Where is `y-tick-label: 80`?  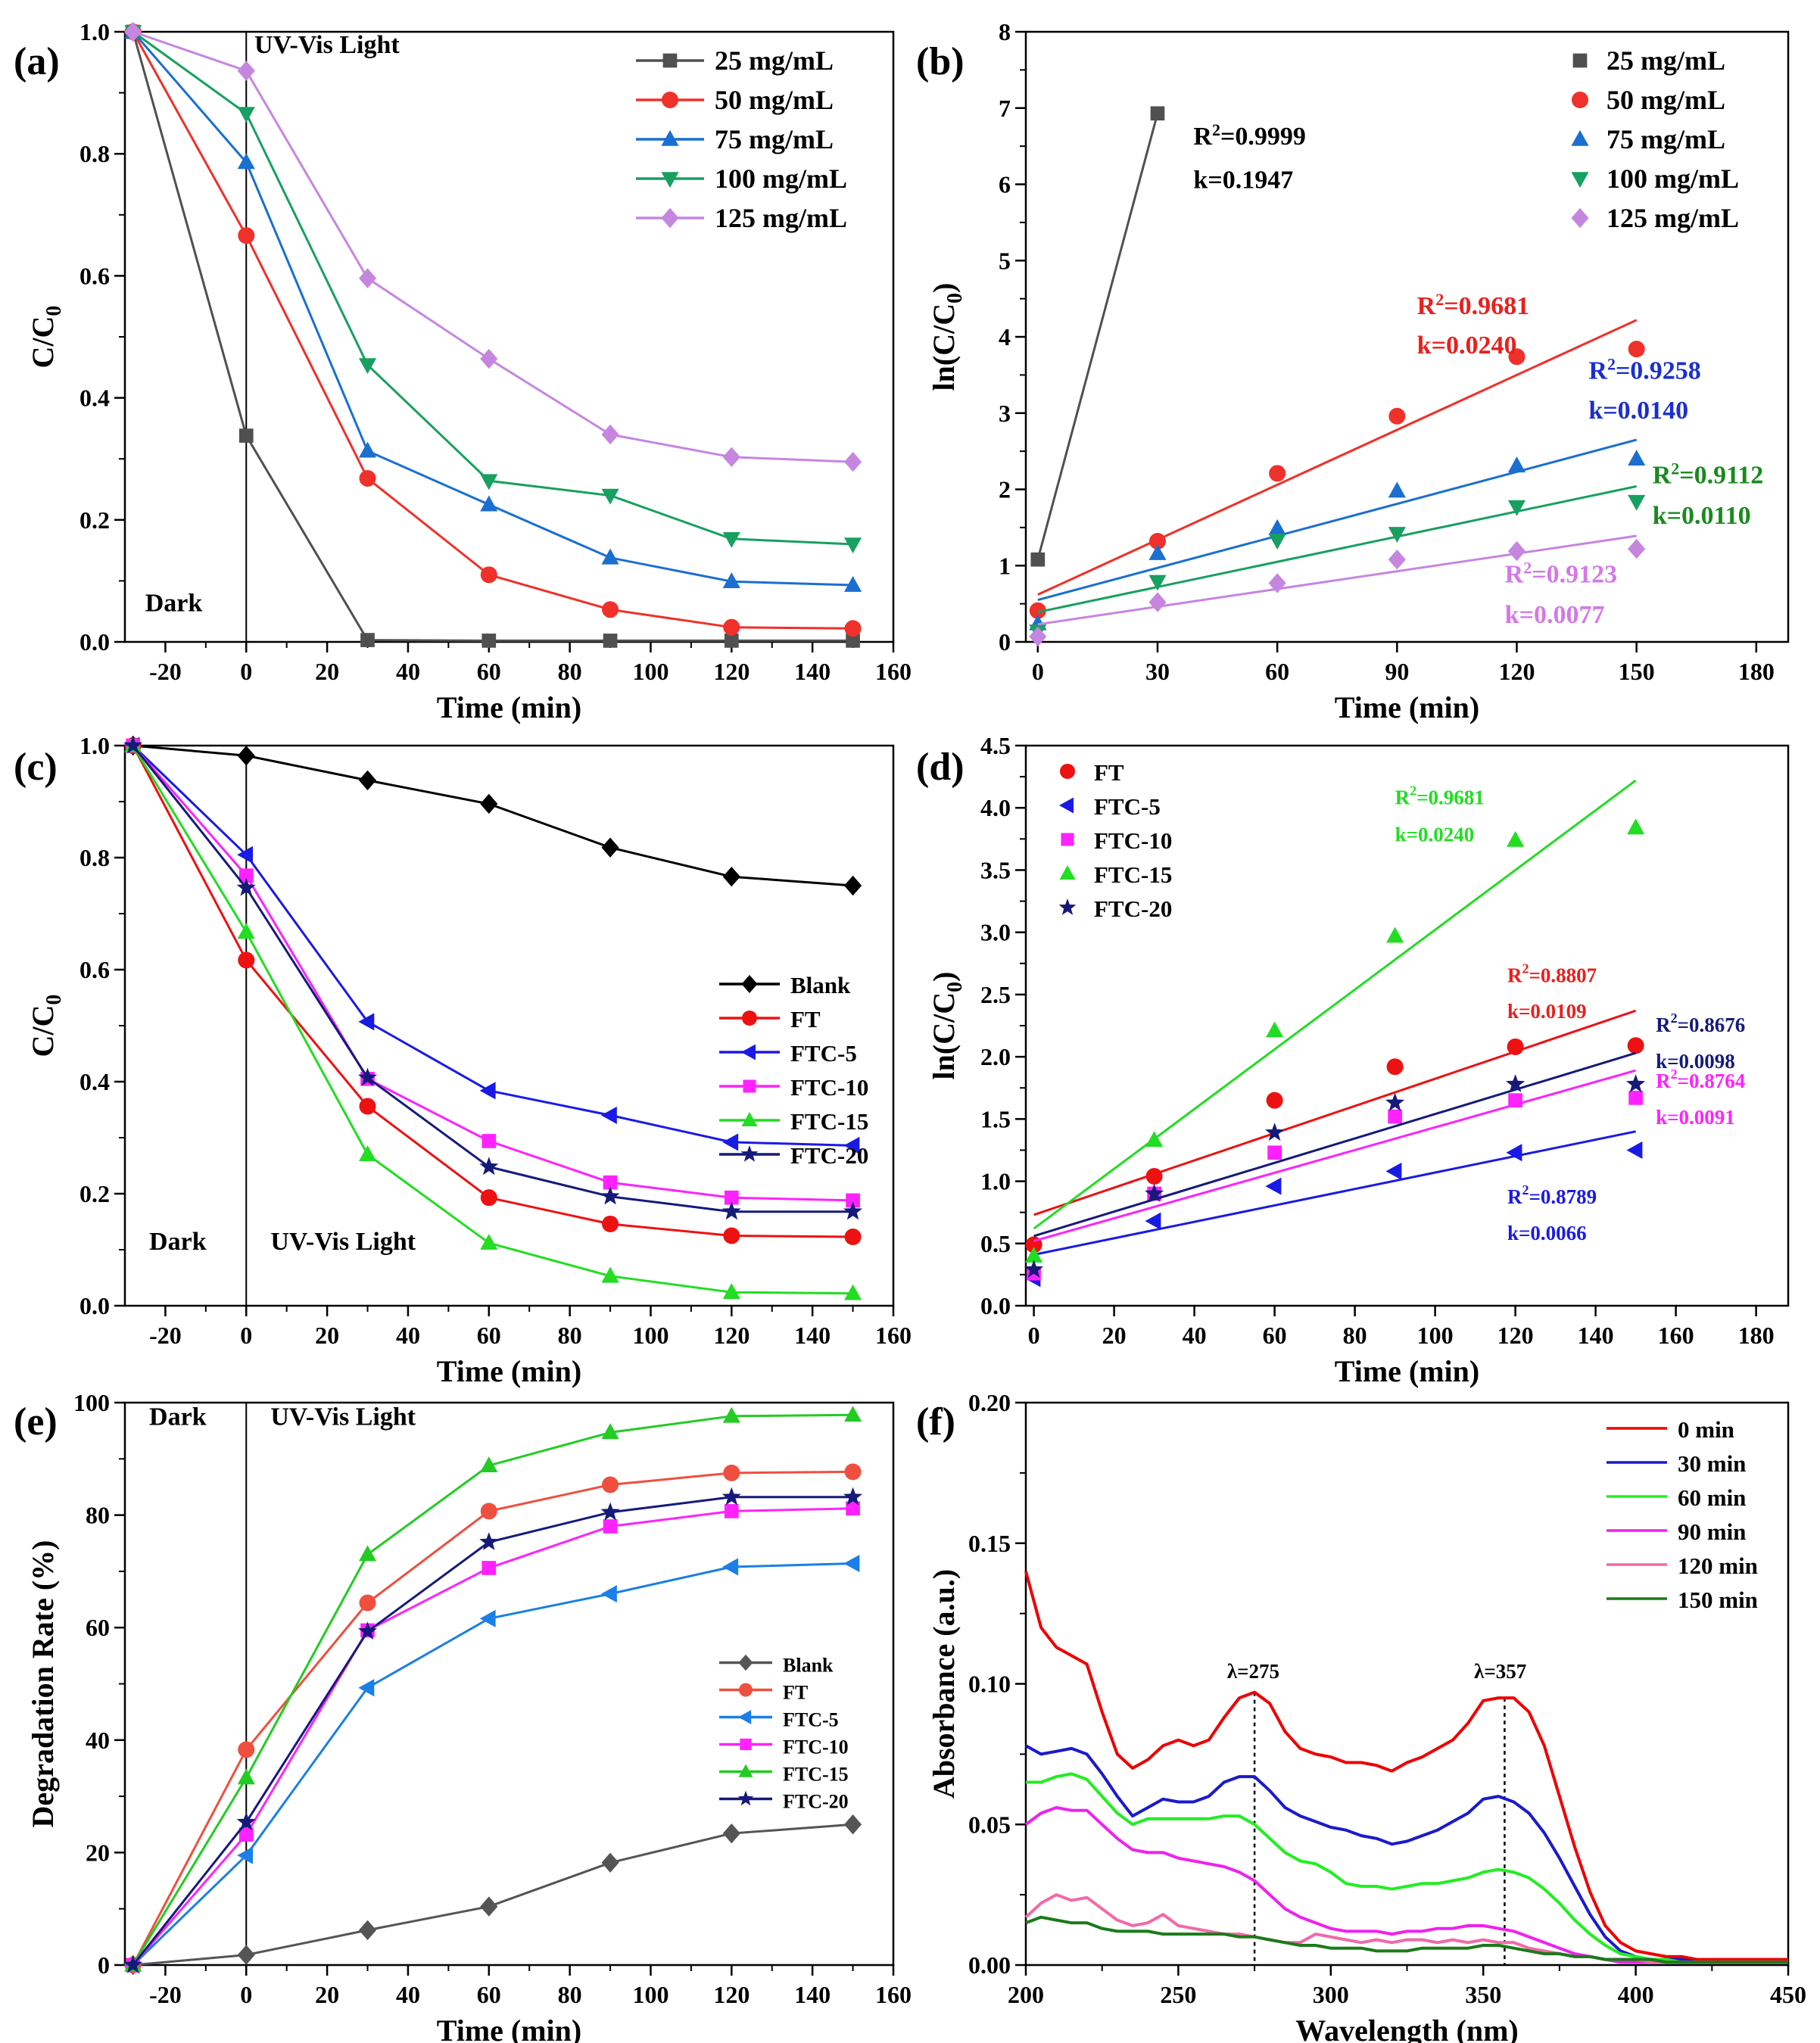
y-tick-label: 80 is located at coordinates (98, 1515).